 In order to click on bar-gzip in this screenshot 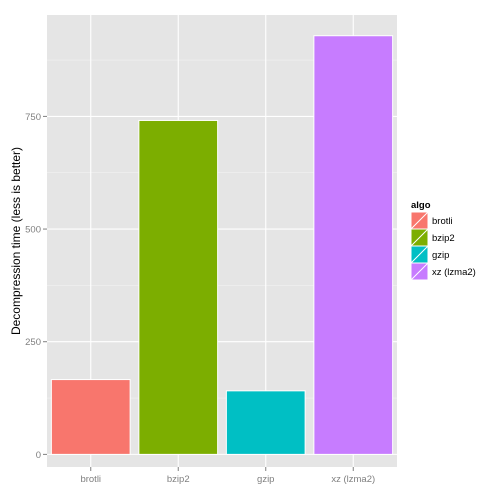, I will do `click(265, 422)`.